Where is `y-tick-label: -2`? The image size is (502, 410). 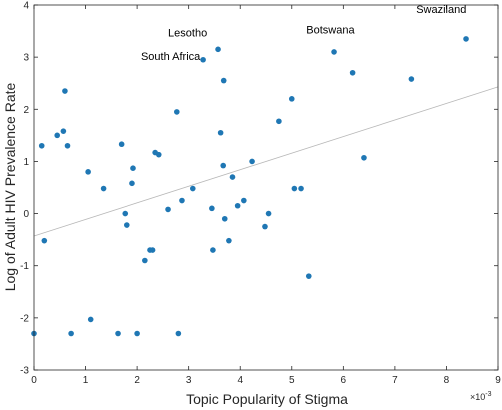 y-tick-label: -2 is located at coordinates (24, 318).